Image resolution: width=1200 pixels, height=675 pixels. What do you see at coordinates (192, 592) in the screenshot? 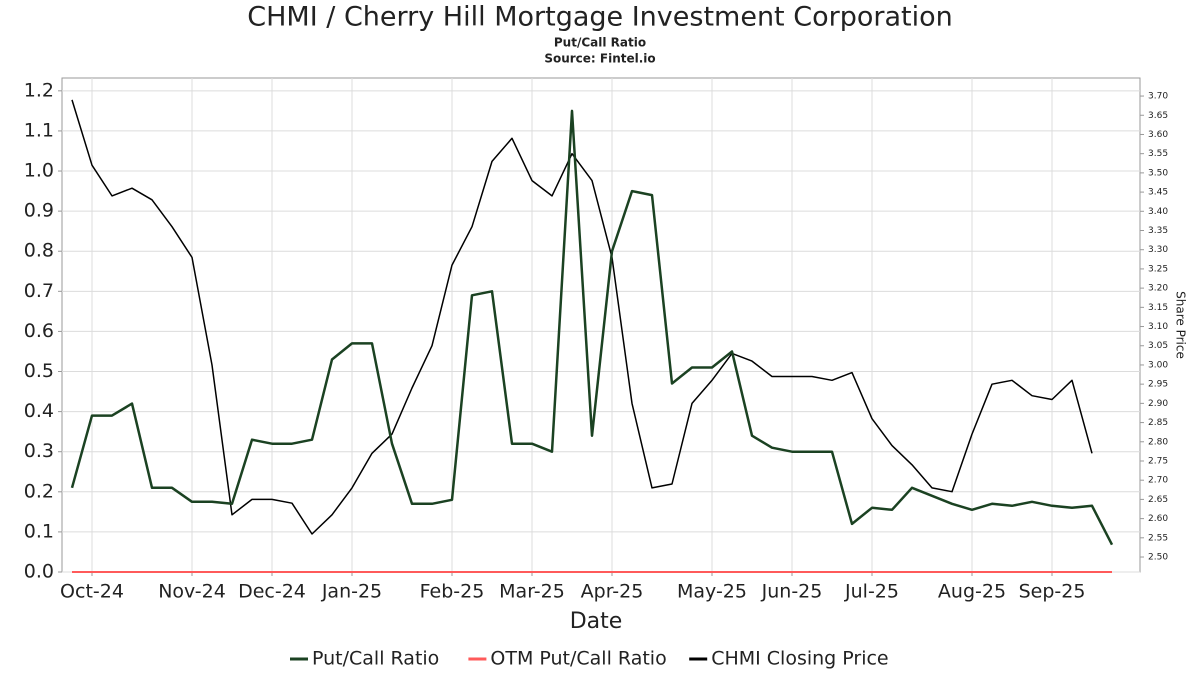
I see `x-tick-label: Nov-24` at bounding box center [192, 592].